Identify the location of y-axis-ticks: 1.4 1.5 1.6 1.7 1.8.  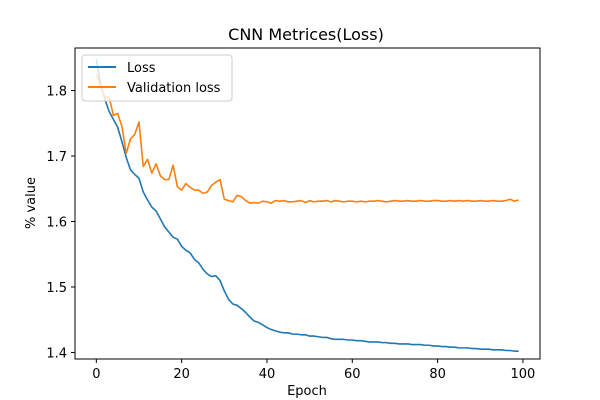
(60, 223).